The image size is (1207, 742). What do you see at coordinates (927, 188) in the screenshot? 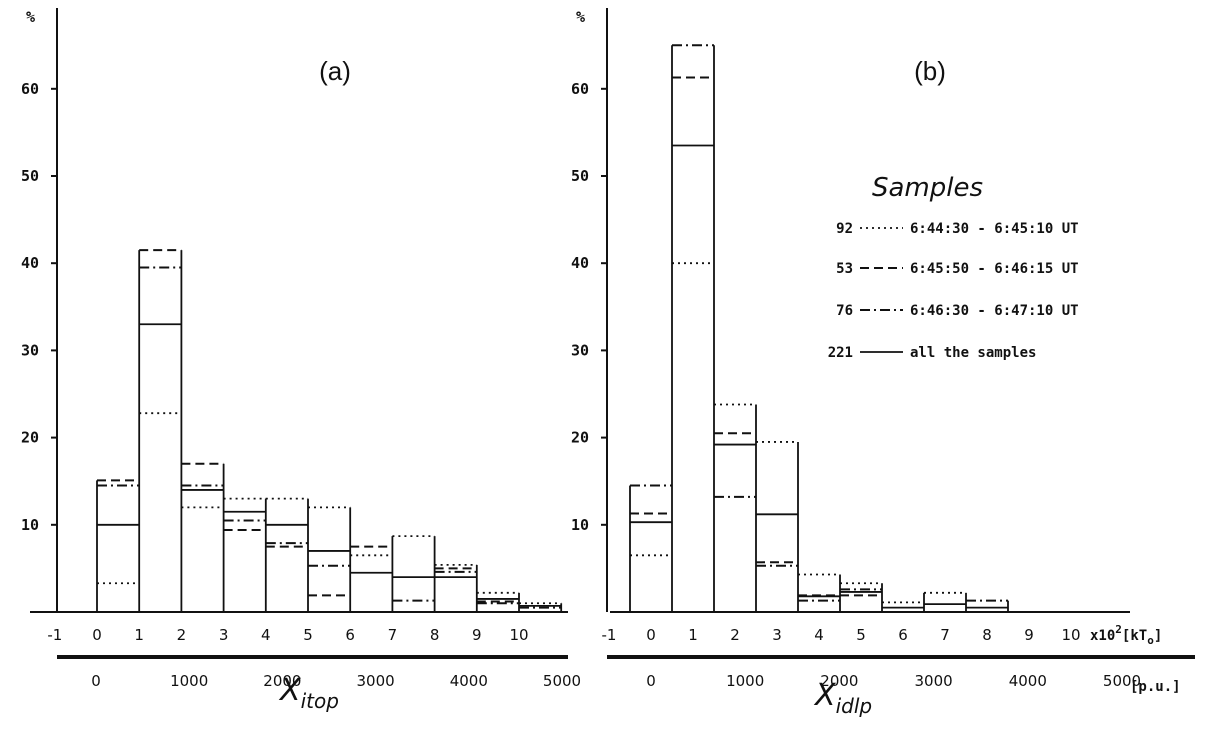
I see `legend-title: Samples` at bounding box center [927, 188].